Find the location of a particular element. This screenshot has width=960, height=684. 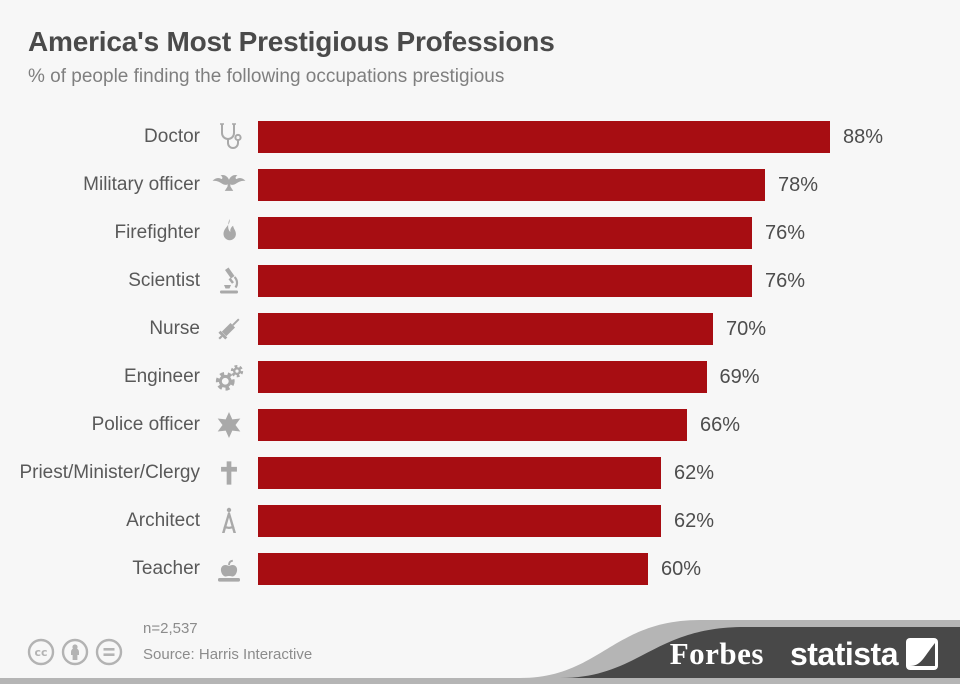

chart-row: Scientist 76% is located at coordinates (480, 281).